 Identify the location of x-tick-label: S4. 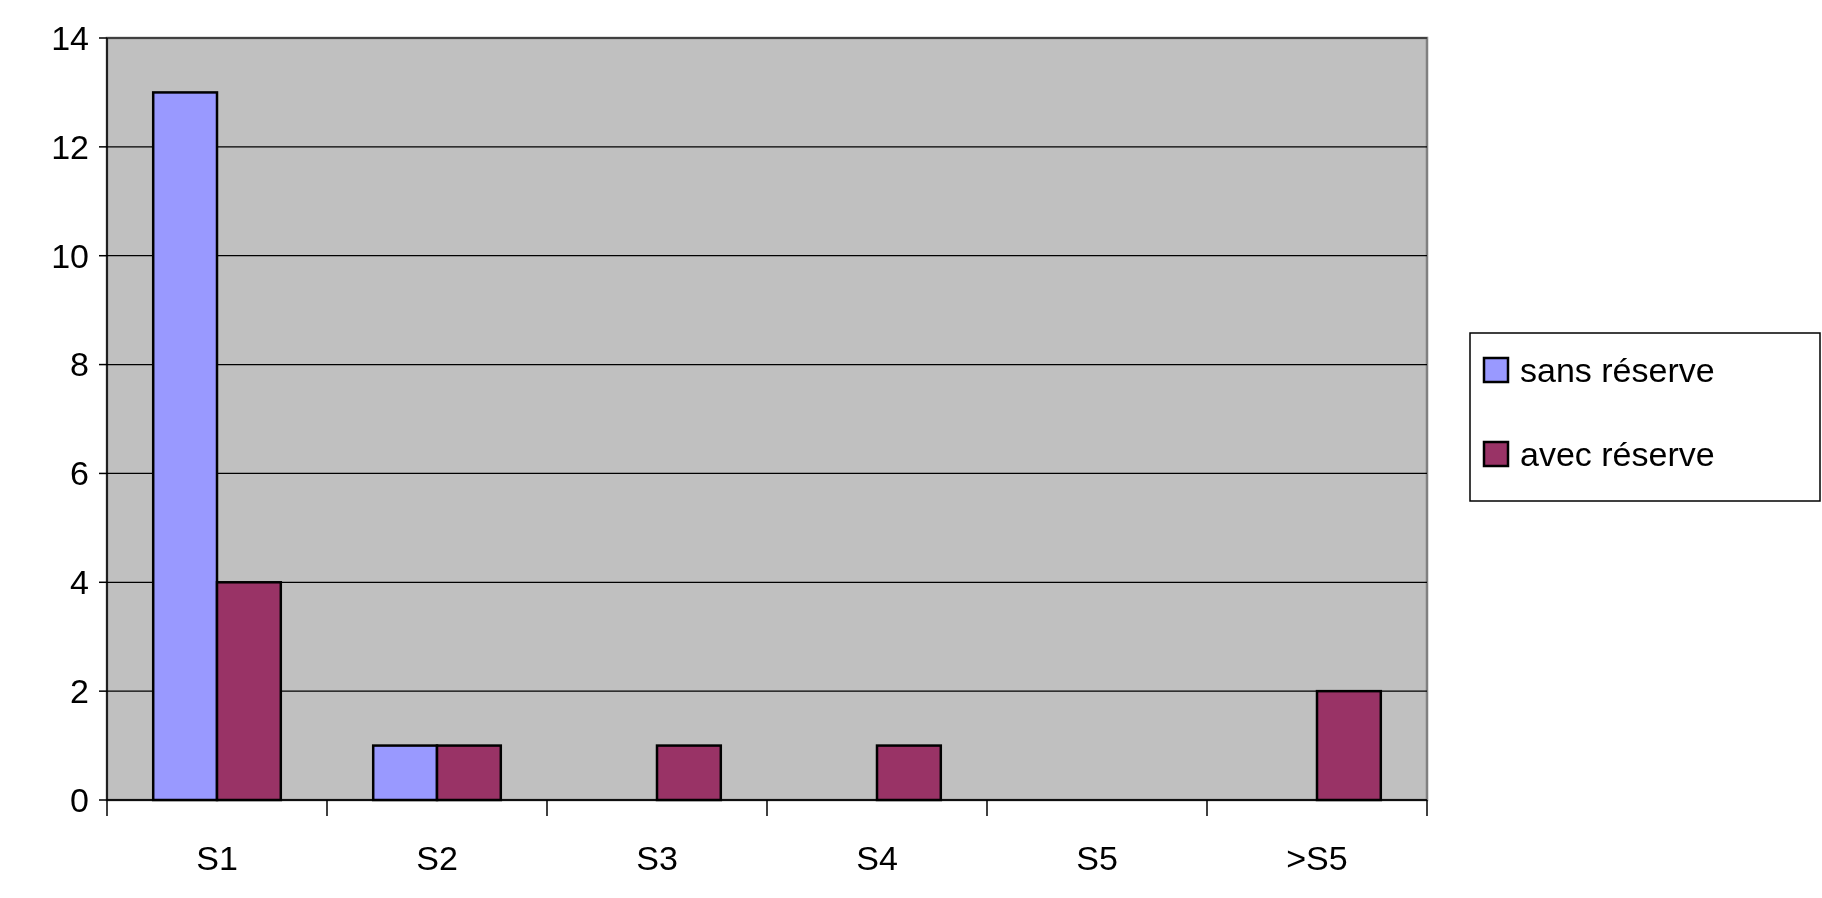
(877, 858).